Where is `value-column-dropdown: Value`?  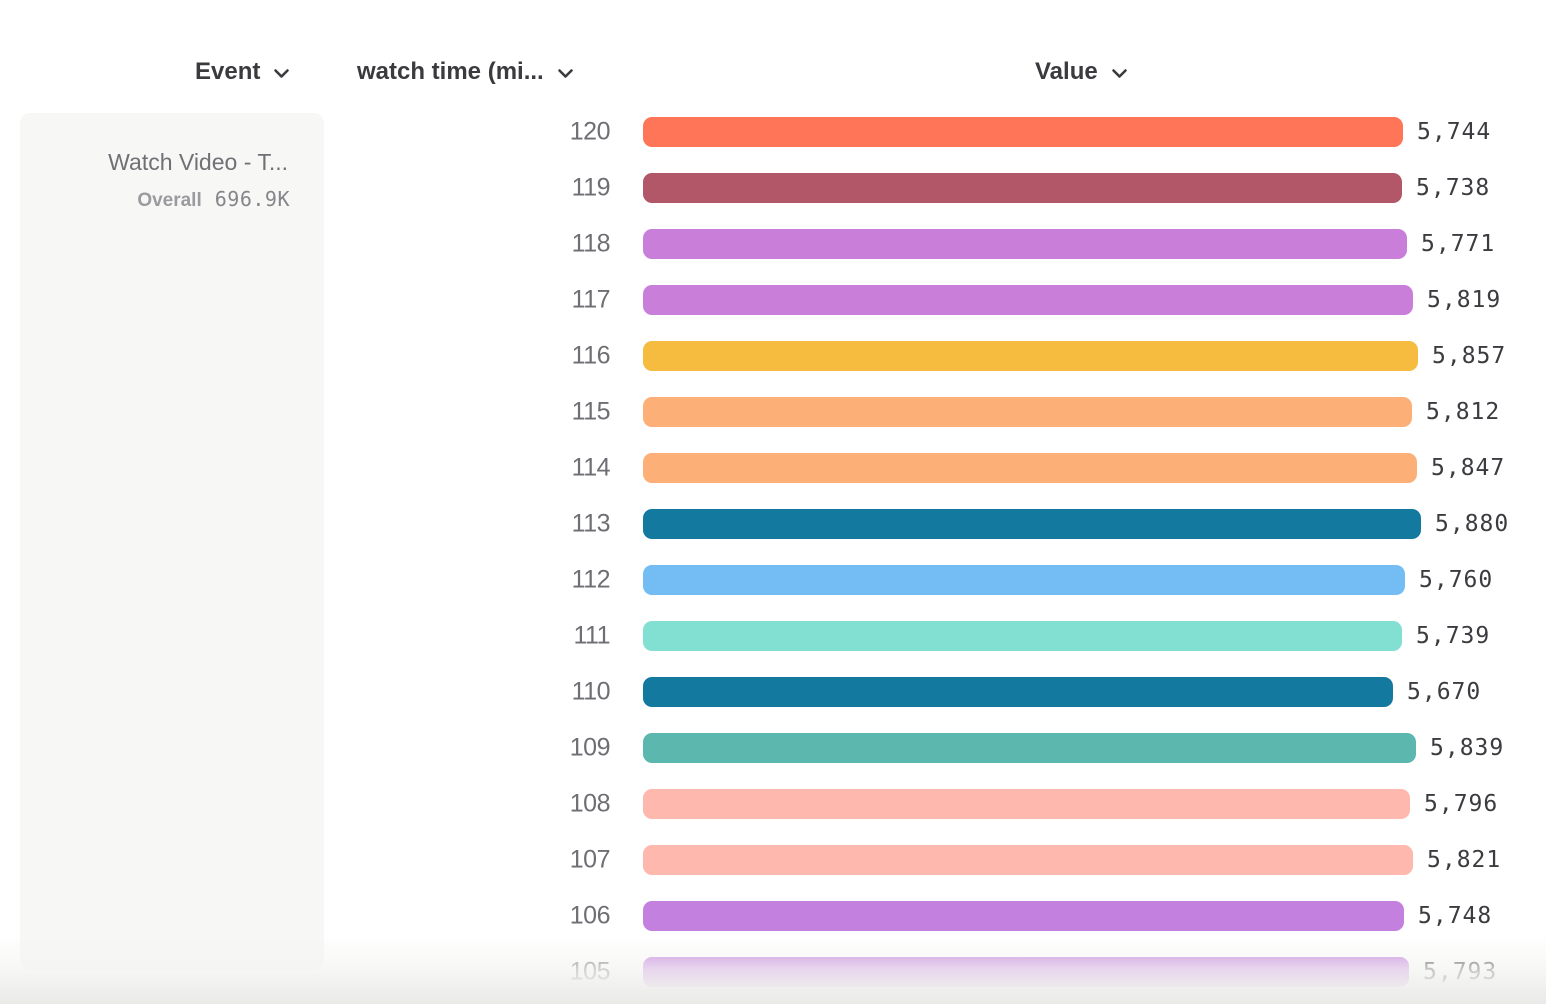
value-column-dropdown: Value is located at coordinates (1081, 72).